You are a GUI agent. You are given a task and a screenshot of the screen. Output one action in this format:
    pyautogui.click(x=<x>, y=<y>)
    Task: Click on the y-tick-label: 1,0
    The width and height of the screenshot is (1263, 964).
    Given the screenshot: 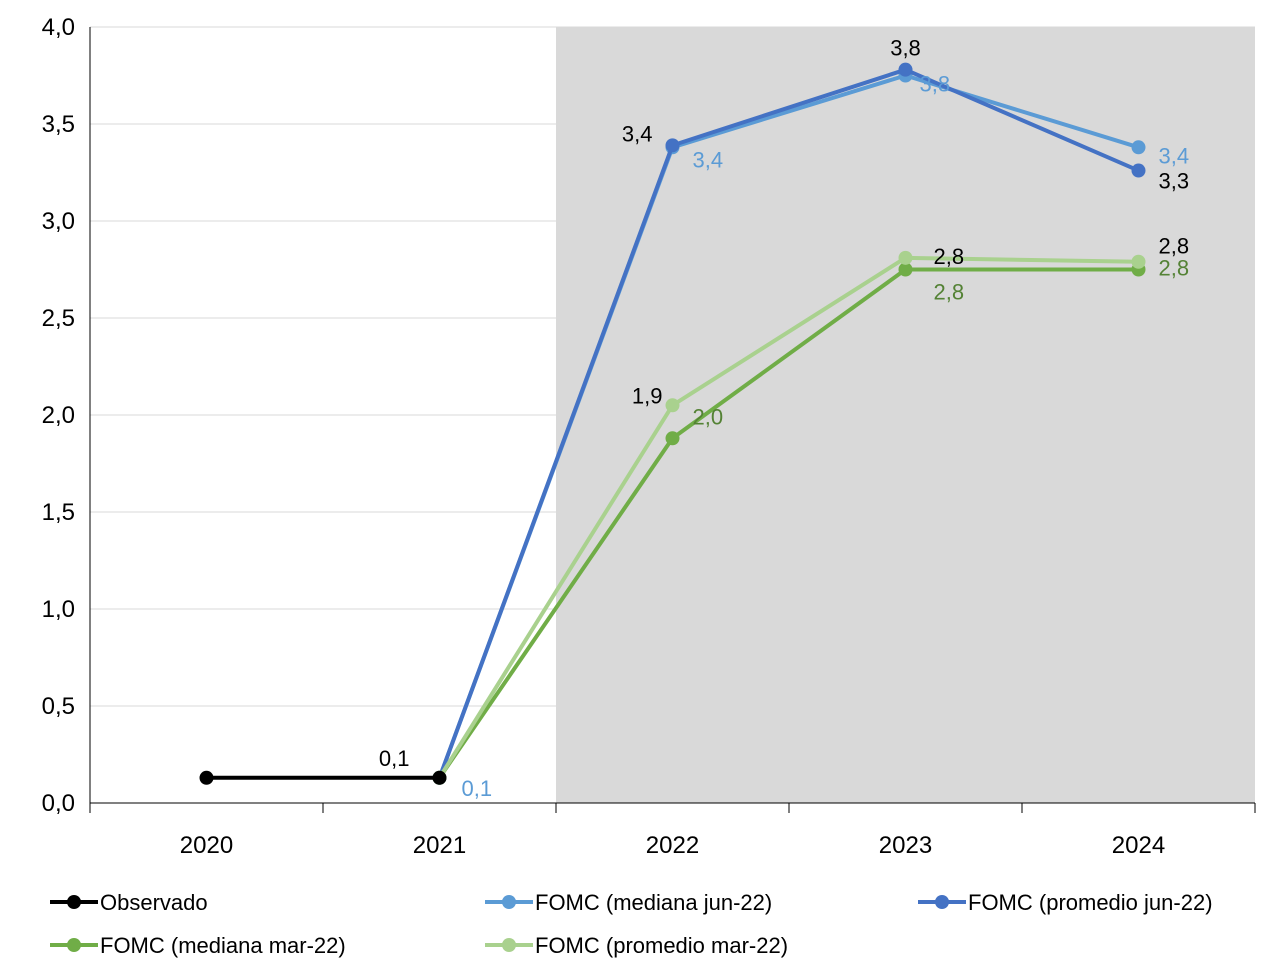 What is the action you would take?
    pyautogui.click(x=58, y=609)
    